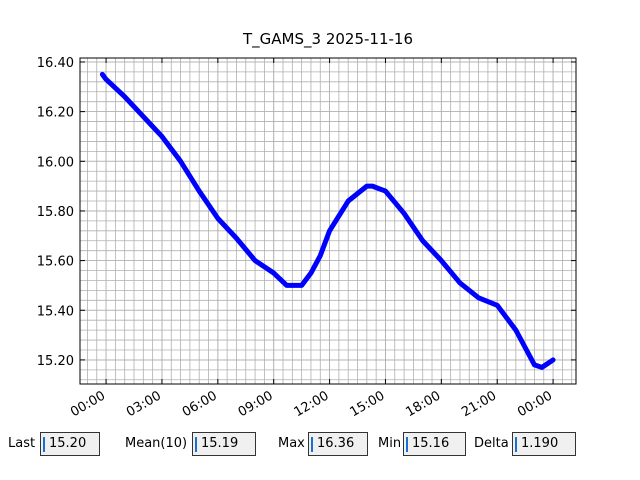 The width and height of the screenshot is (640, 480). Describe the element at coordinates (200, 404) in the screenshot. I see `x-tick-label: 06:00` at that location.